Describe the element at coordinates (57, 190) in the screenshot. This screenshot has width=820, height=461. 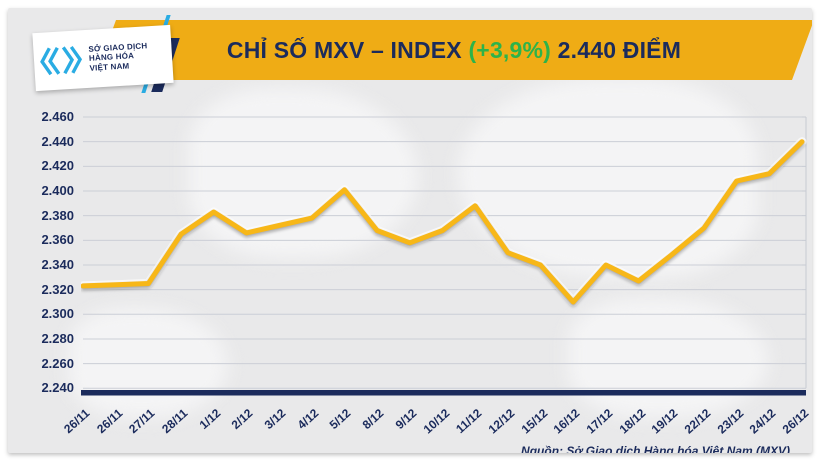
I see `y-axis-label: 2.400` at that location.